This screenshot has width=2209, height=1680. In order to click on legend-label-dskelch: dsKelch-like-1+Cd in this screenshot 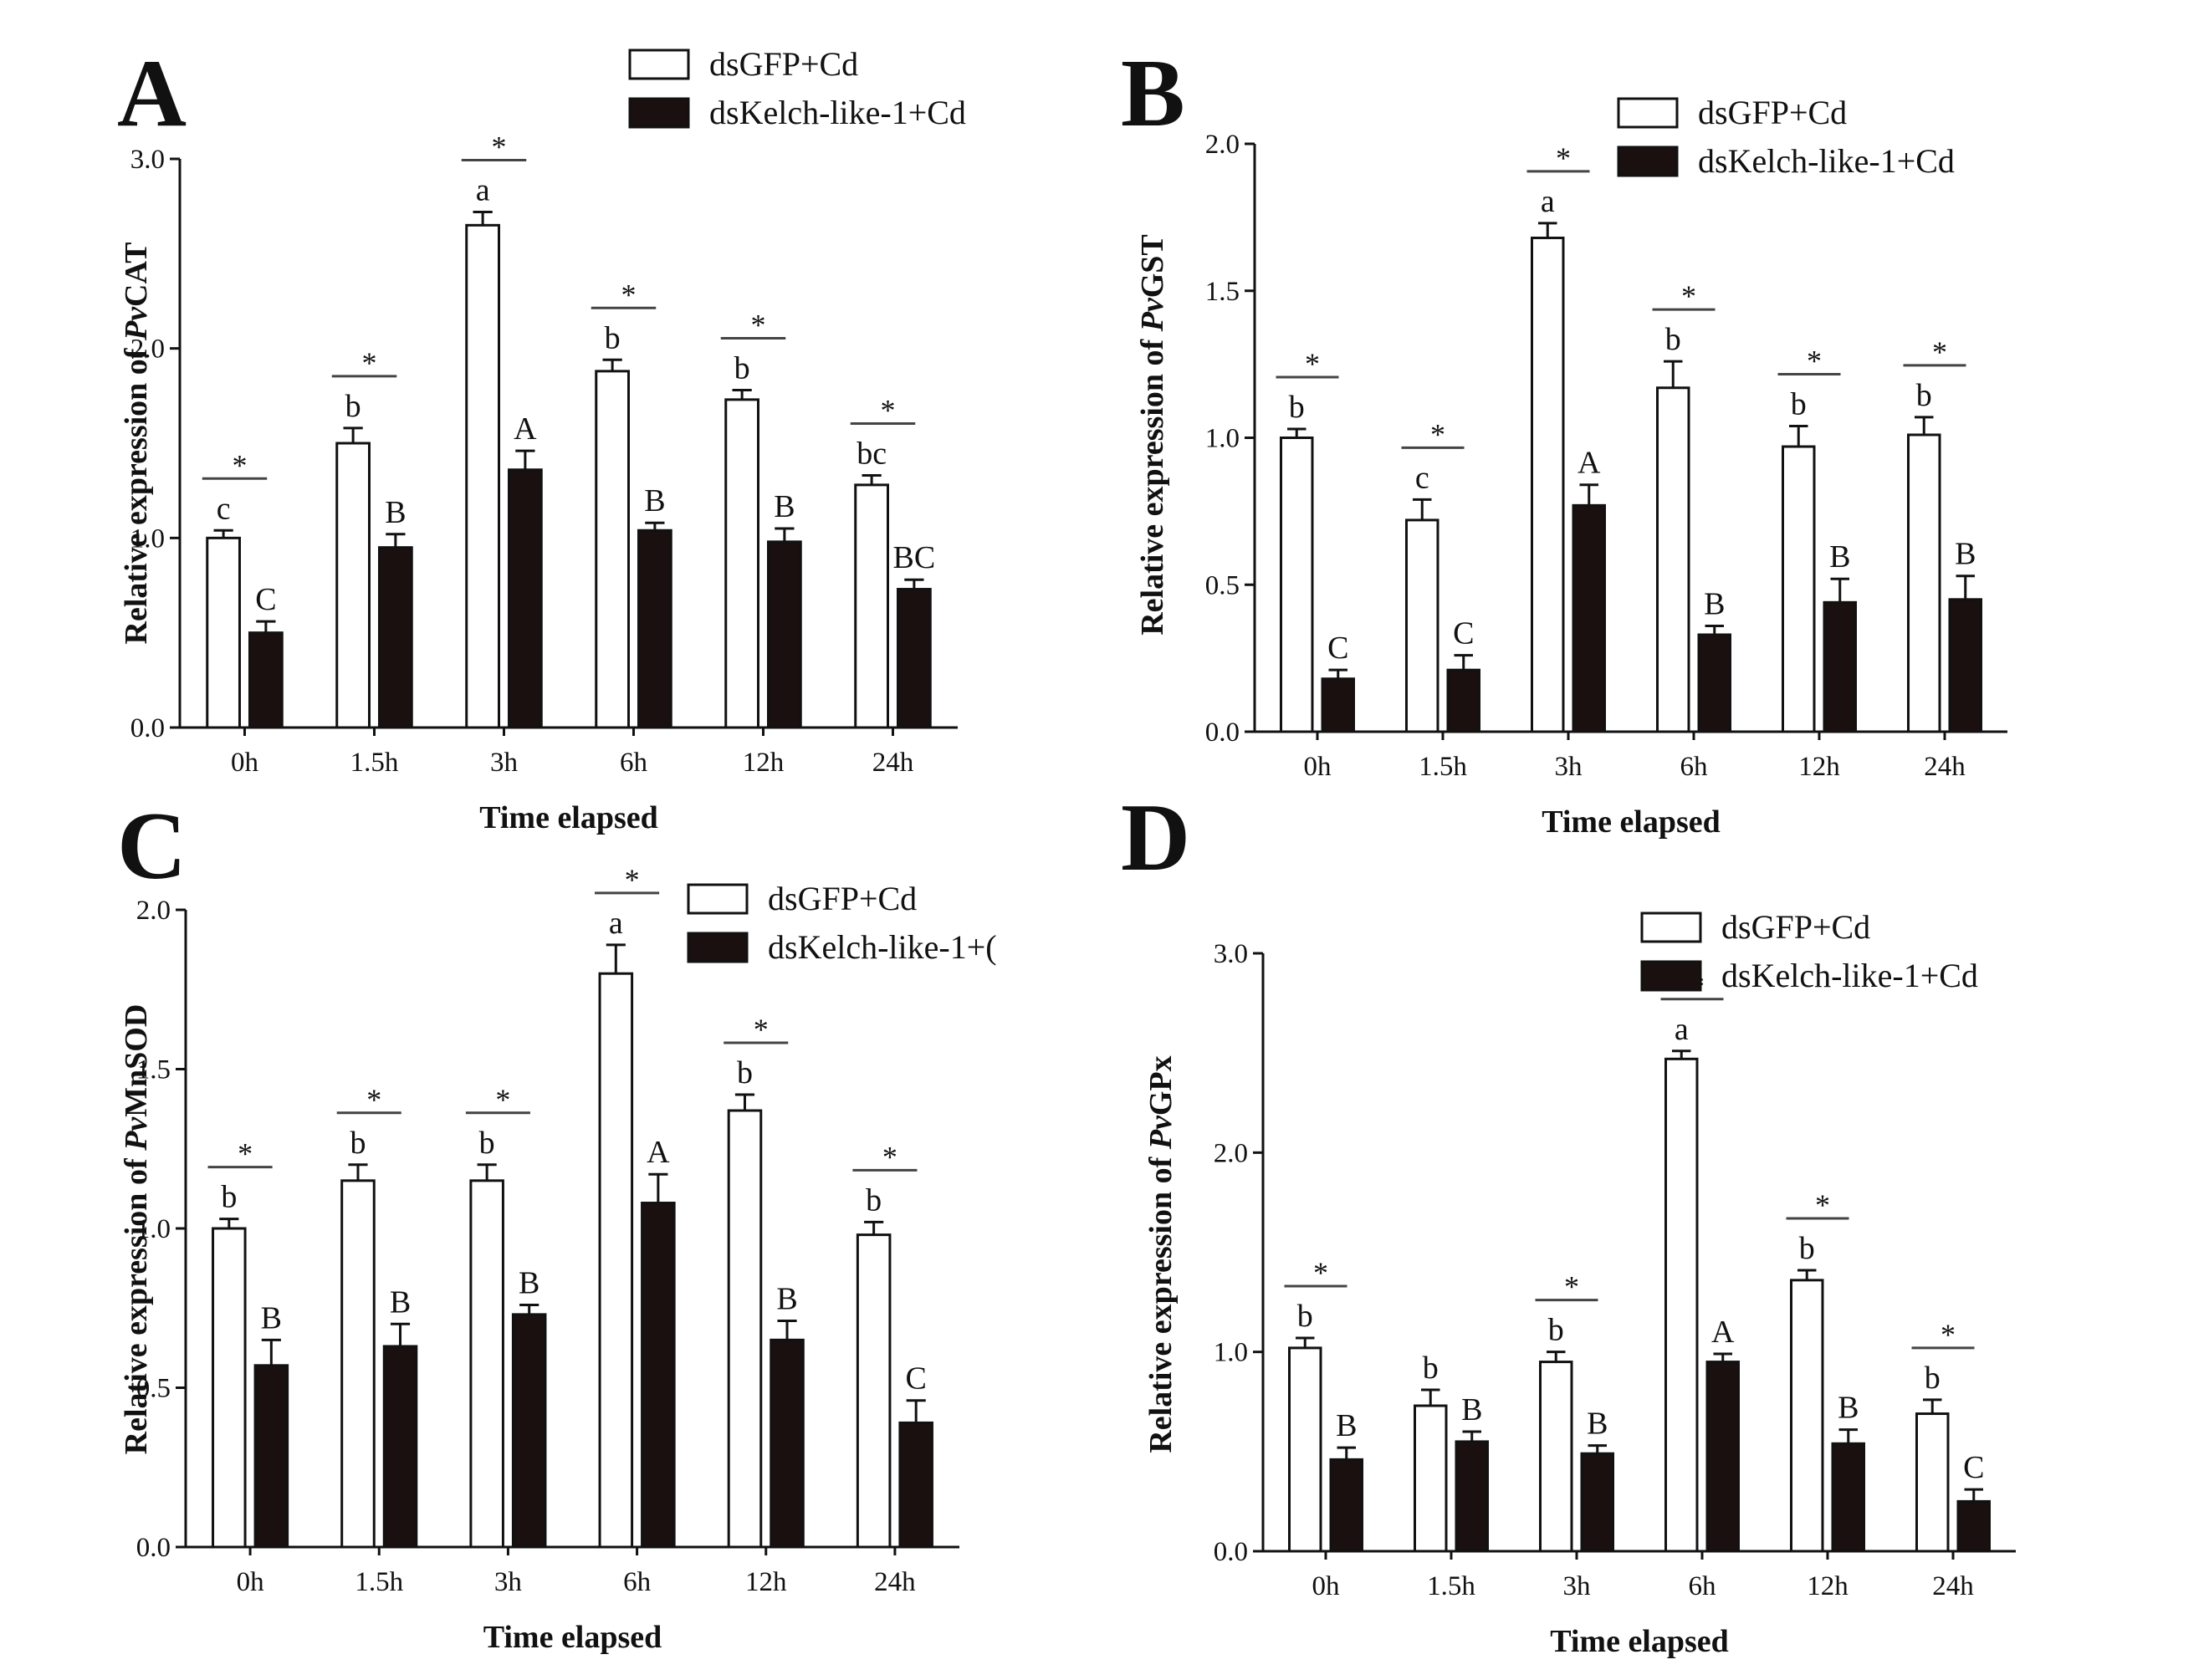, I will do `click(837, 112)`.